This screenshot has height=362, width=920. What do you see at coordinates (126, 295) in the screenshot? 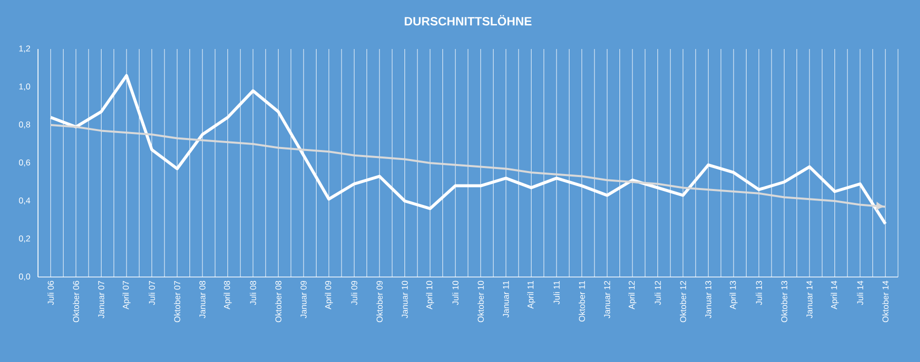
I see `x-tick-label: April 07` at bounding box center [126, 295].